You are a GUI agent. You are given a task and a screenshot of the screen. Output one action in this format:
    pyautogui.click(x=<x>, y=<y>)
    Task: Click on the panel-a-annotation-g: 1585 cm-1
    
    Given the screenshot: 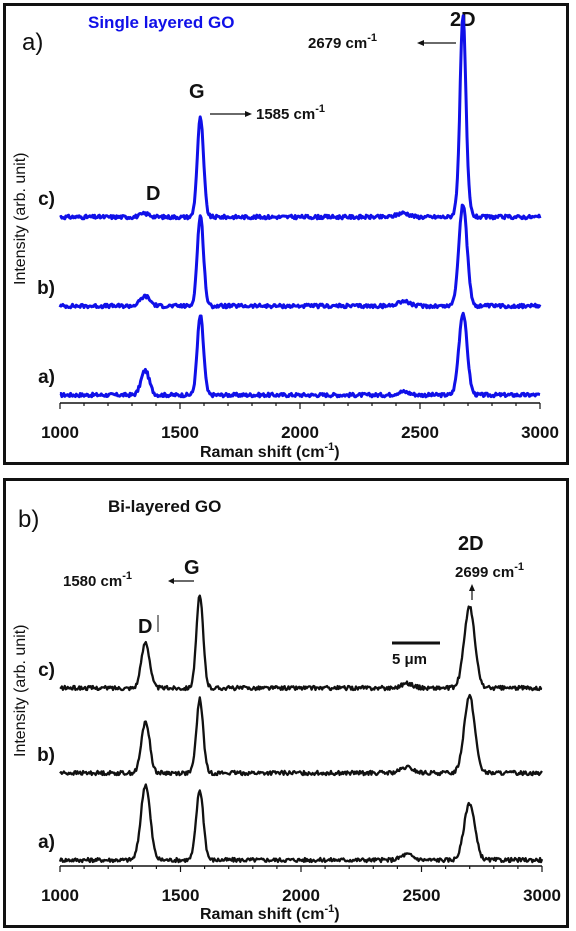 What is the action you would take?
    pyautogui.click(x=290, y=113)
    